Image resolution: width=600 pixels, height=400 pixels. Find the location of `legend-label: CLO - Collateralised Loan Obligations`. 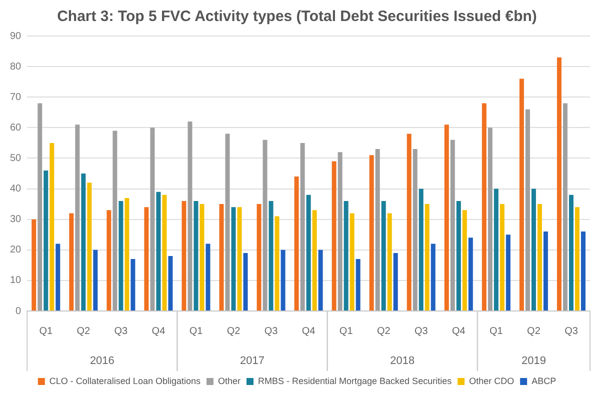

legend-label: CLO - Collateralised Loan Obligations is located at coordinates (125, 381).